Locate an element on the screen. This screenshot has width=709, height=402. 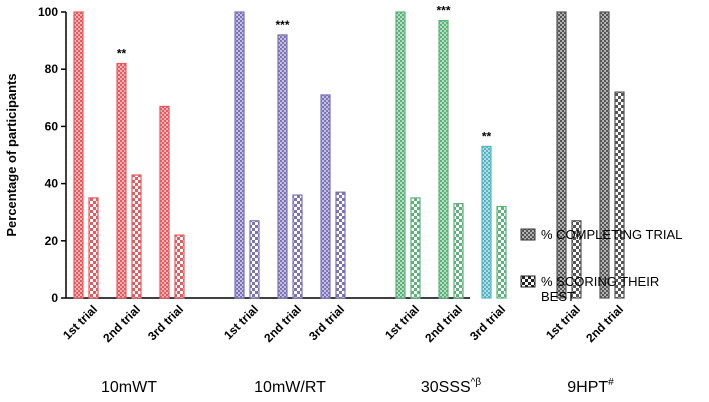
y-tick-label: 80 is located at coordinates (52, 69).